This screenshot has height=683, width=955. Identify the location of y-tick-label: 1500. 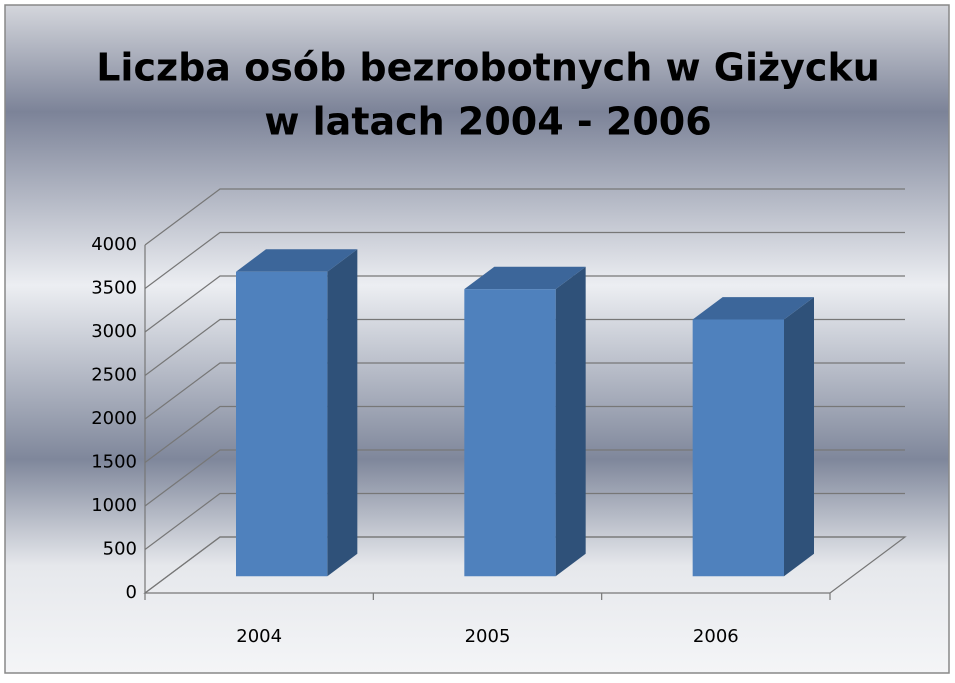
(114, 462).